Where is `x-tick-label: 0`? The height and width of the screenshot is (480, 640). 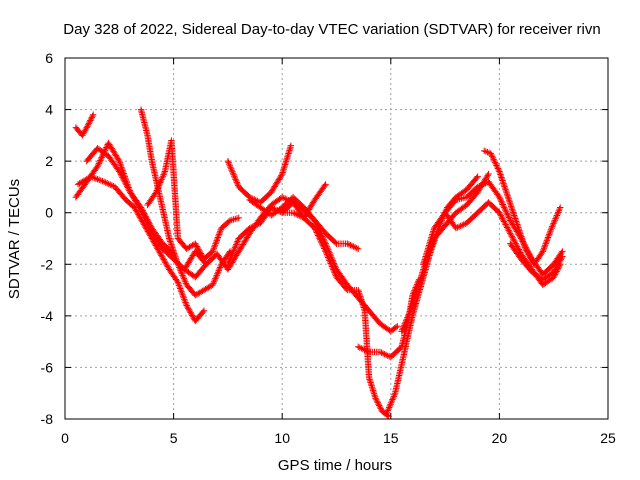 x-tick-label: 0 is located at coordinates (65, 438).